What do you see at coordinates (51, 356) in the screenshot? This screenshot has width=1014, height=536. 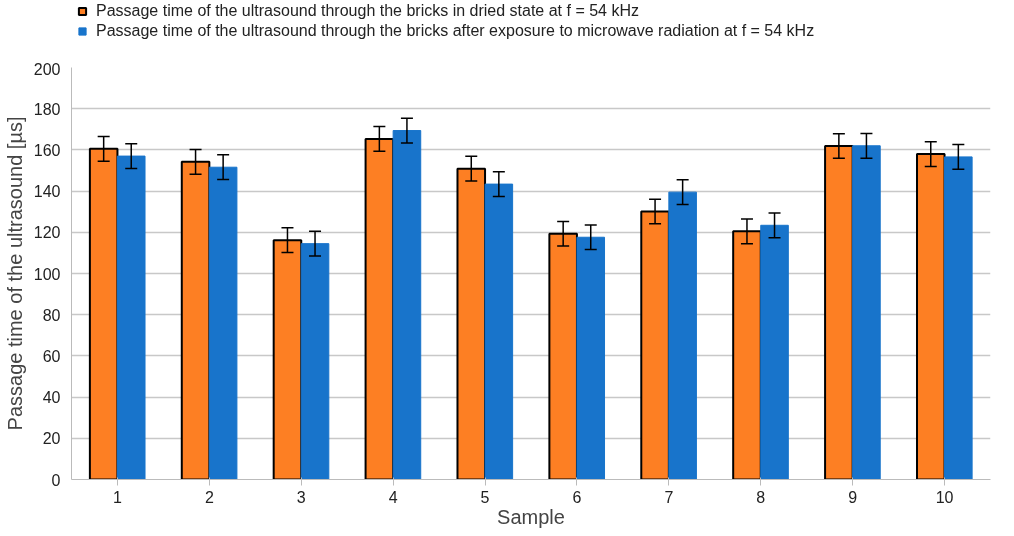 I see `y-tick-label: 60` at bounding box center [51, 356].